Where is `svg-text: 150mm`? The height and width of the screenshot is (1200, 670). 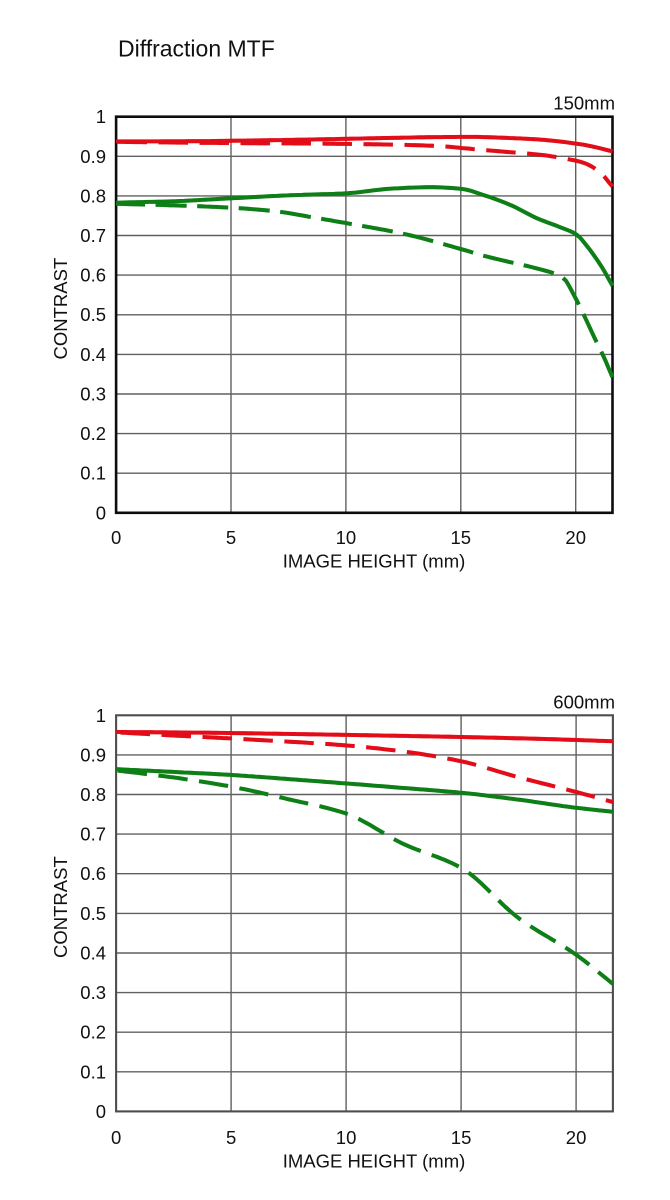
svg-text: 150mm is located at coordinates (584, 103).